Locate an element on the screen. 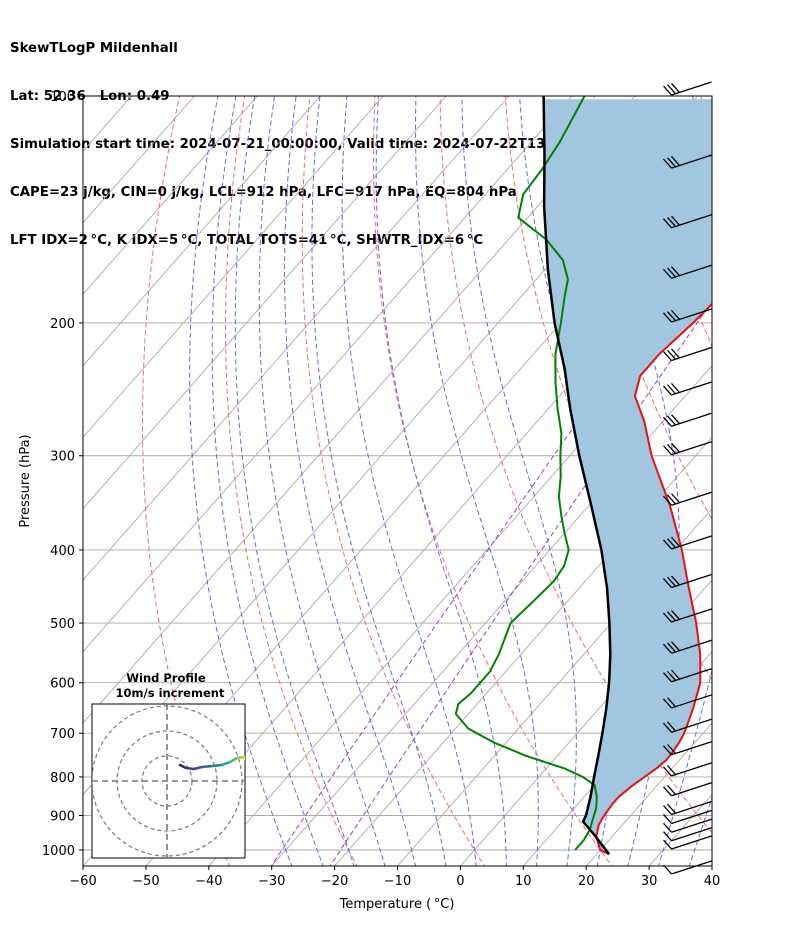 This screenshot has width=794, height=937. inset-subtitle: 10m/s increment is located at coordinates (170, 693).